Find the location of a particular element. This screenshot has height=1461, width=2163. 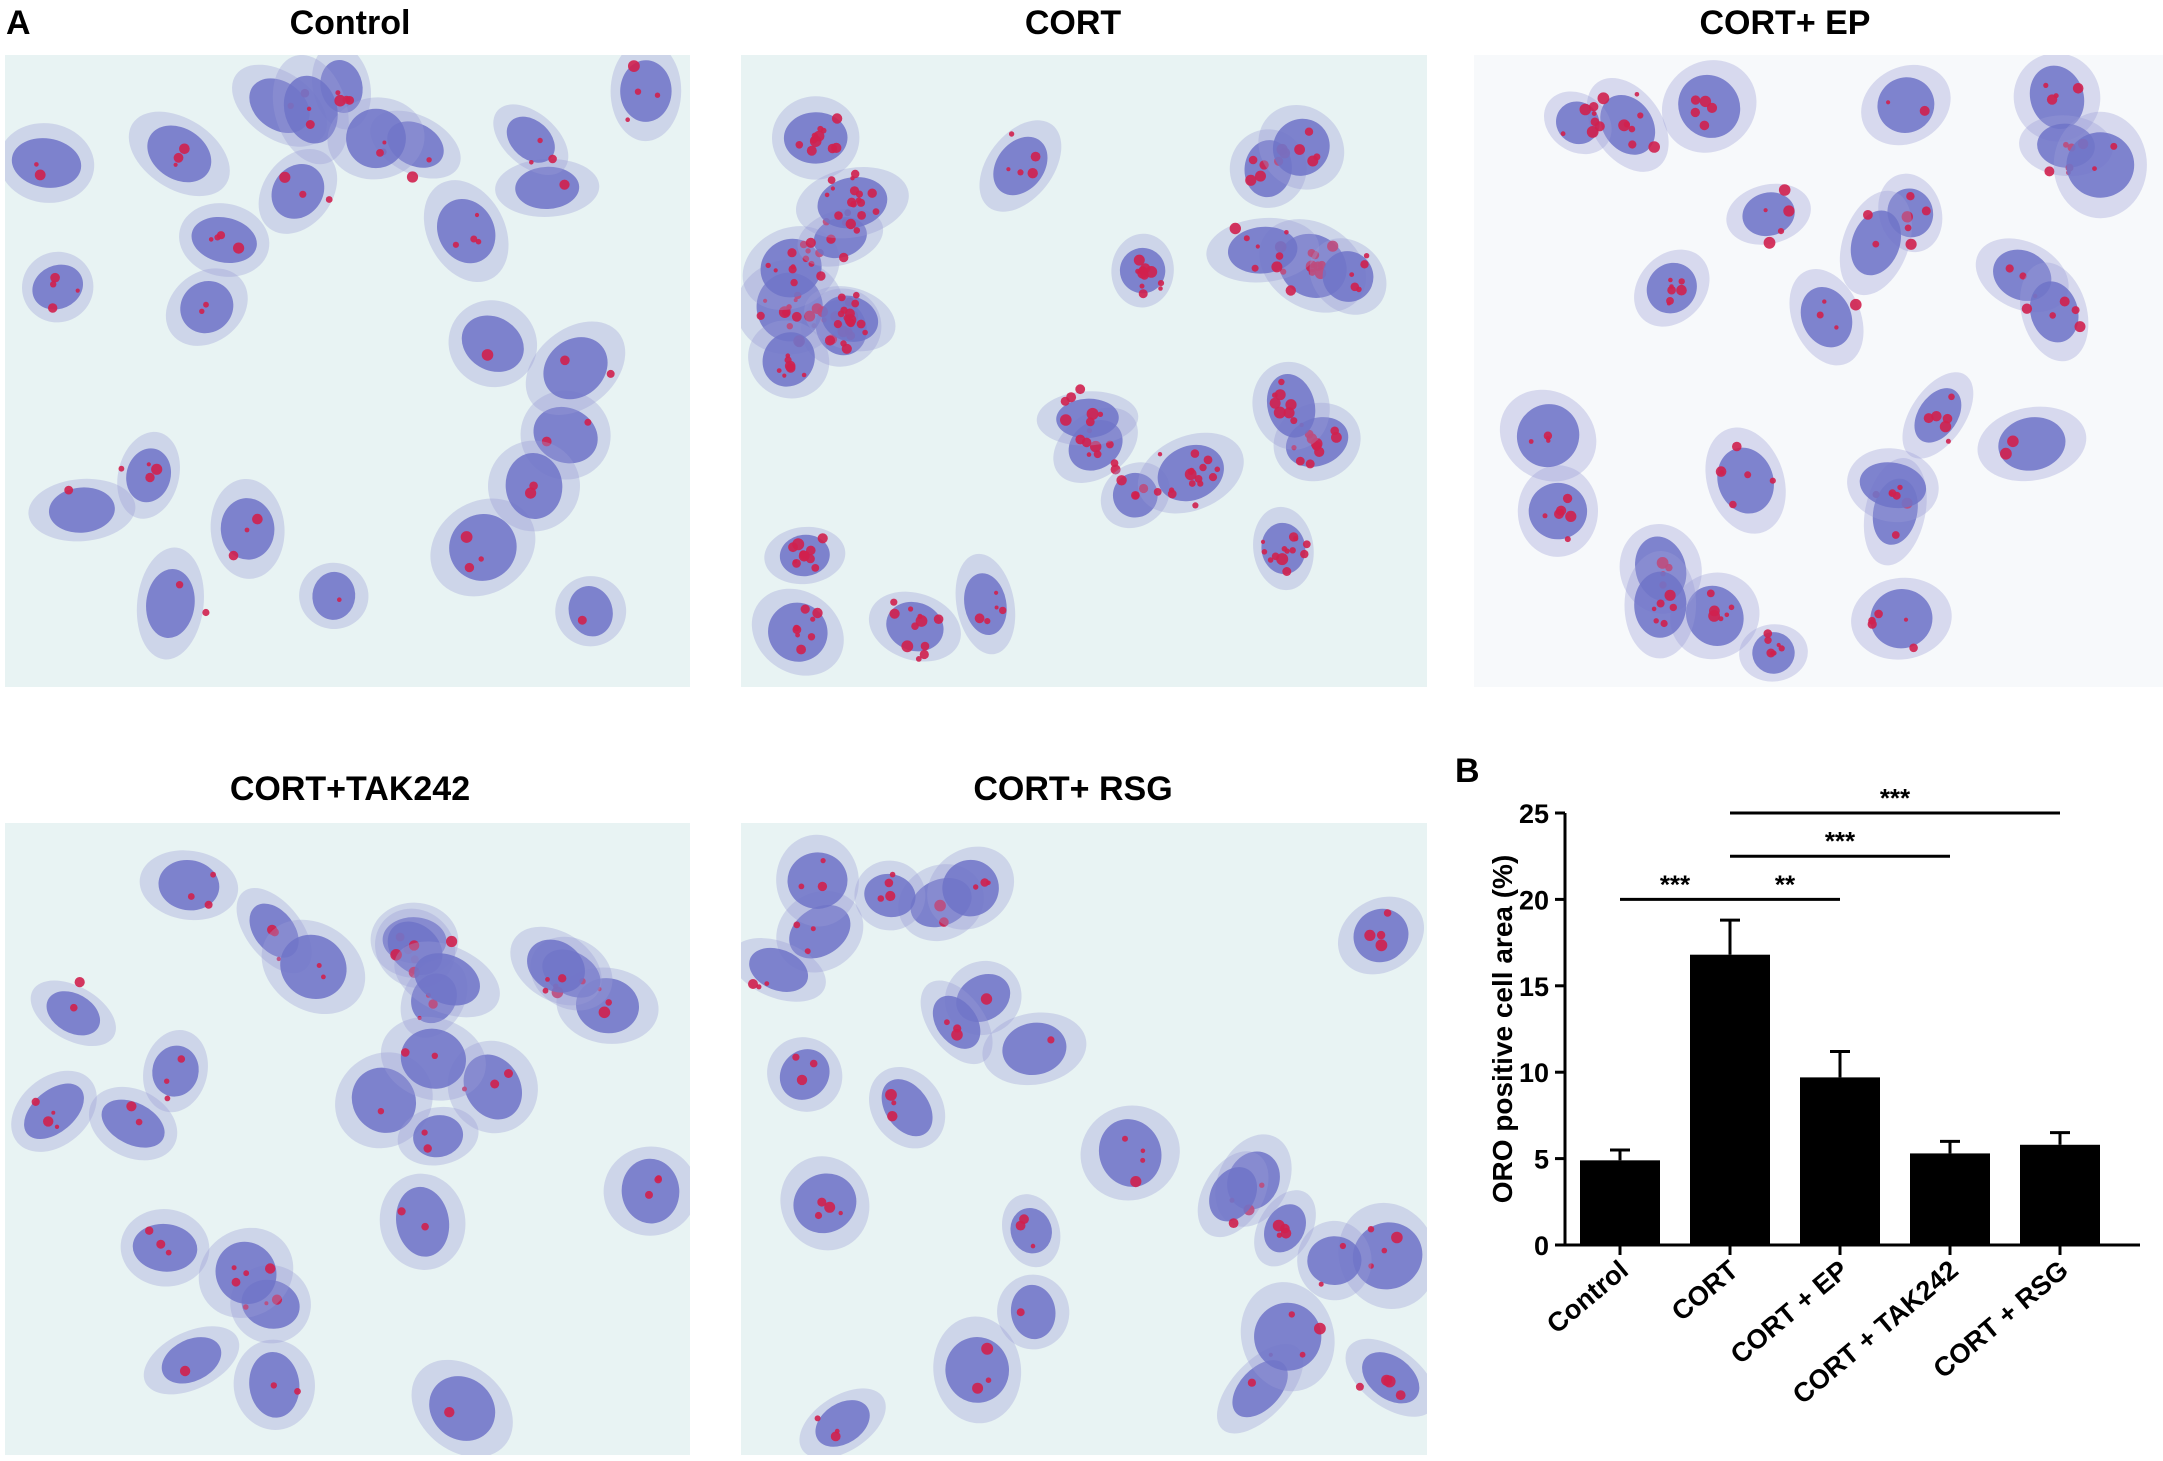

y-tick-label: 15 is located at coordinates (1534, 987).